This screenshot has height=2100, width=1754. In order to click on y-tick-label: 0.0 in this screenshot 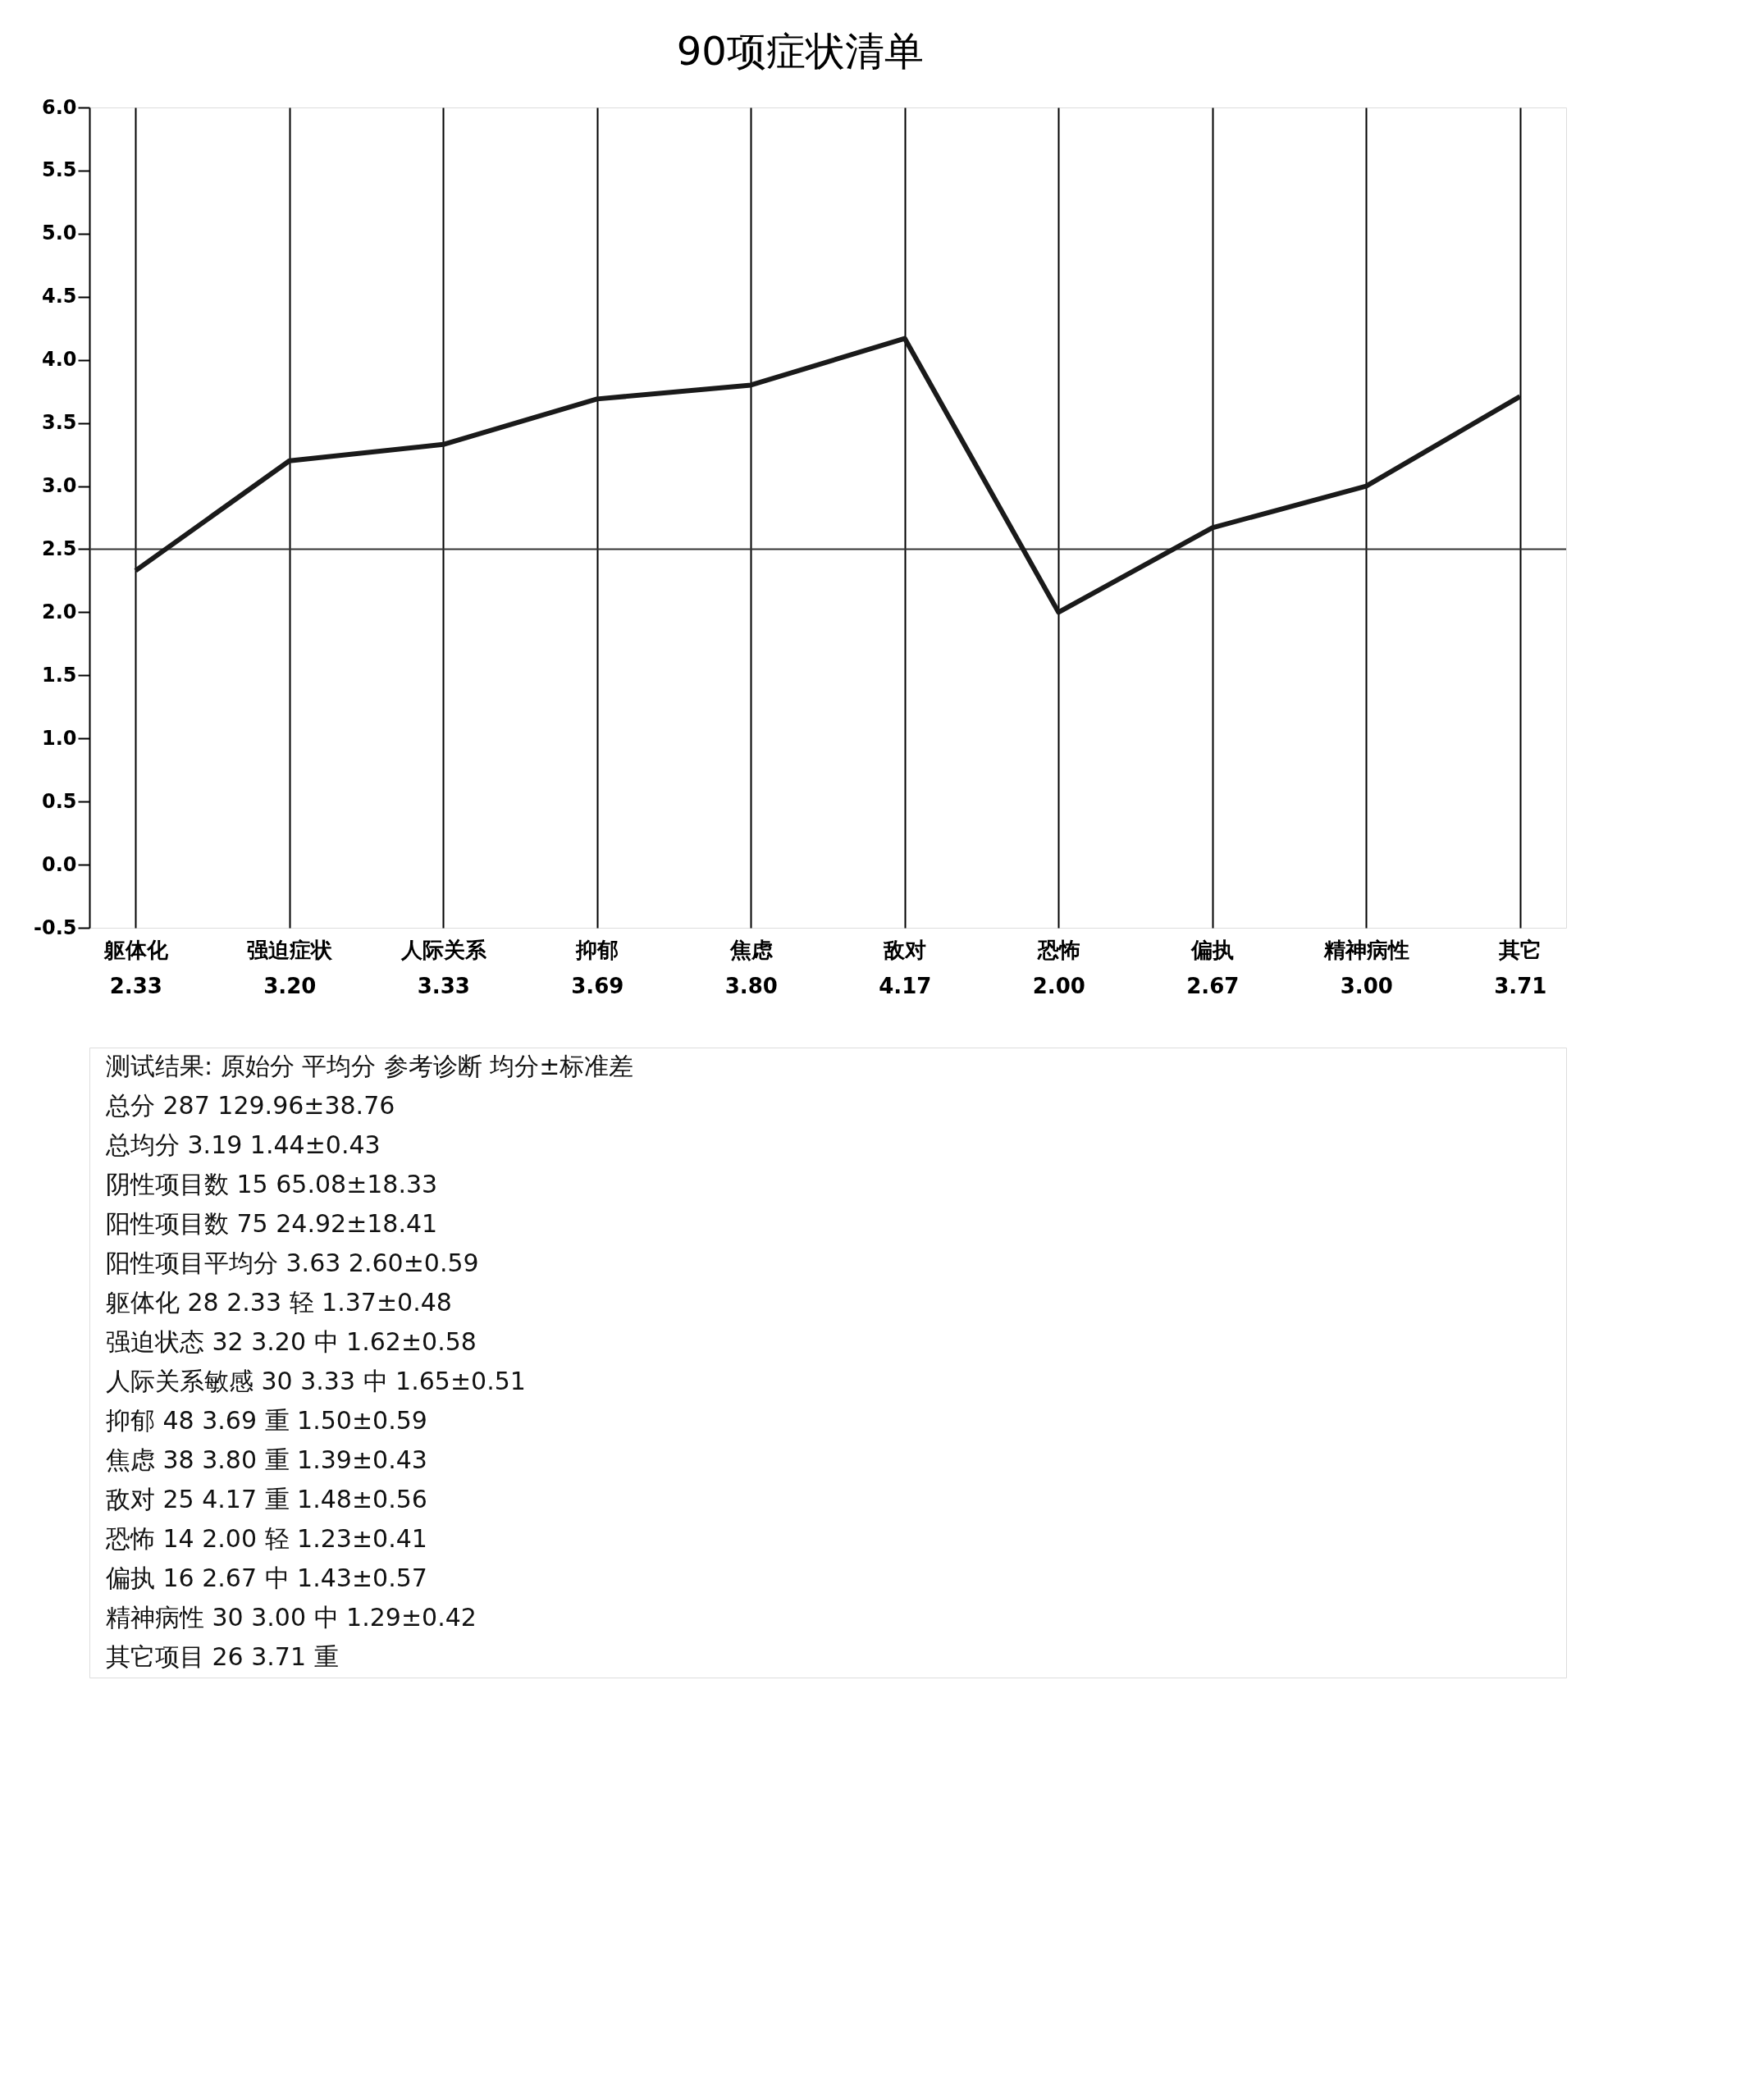, I will do `click(59, 864)`.